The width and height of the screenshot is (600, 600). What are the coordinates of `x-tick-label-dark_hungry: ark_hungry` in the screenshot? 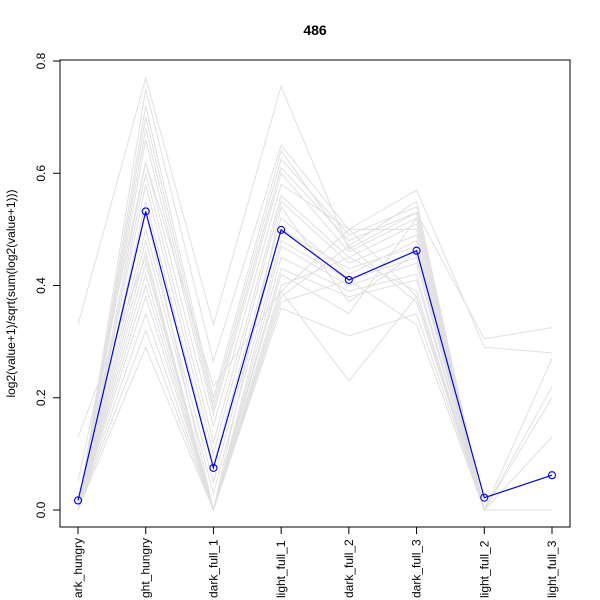 It's located at (78, 568).